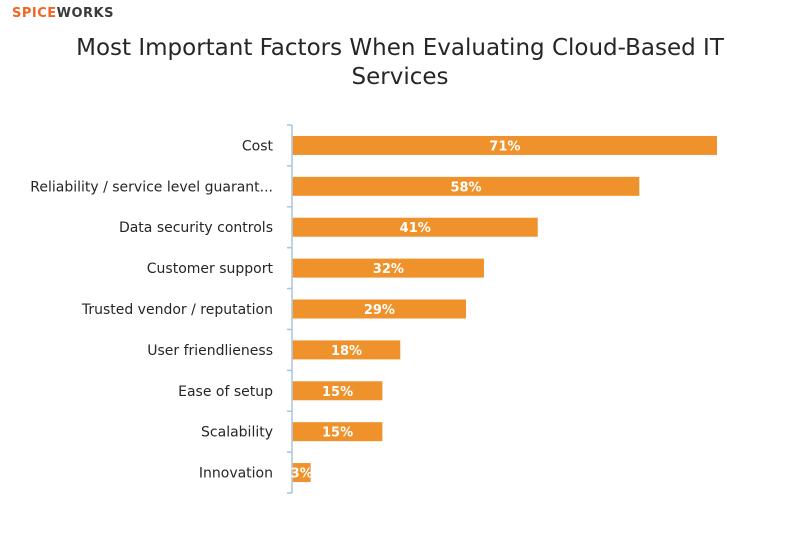 This screenshot has height=533, width=800. I want to click on category-label: Innovation, so click(236, 474).